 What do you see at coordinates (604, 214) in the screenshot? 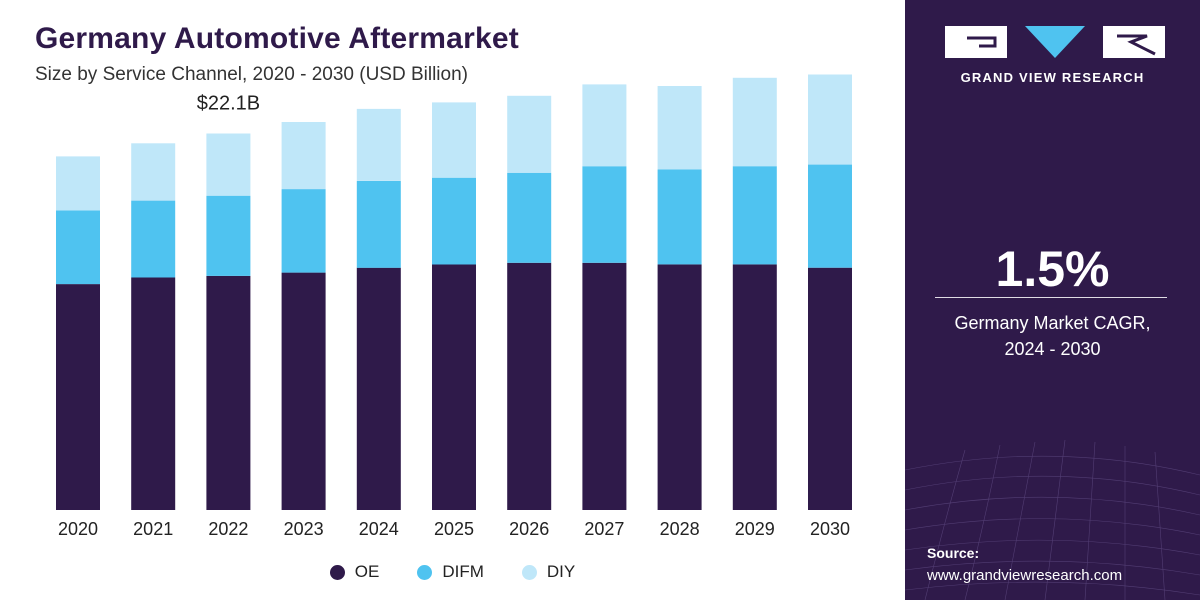
I see `bar-difm-2027` at bounding box center [604, 214].